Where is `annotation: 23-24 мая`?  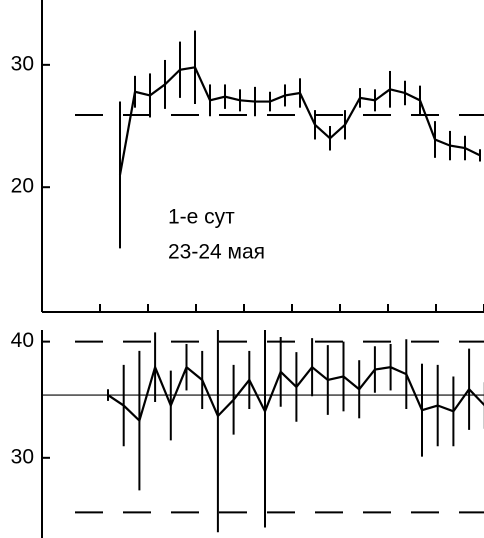 annotation: 23-24 мая is located at coordinates (216, 252).